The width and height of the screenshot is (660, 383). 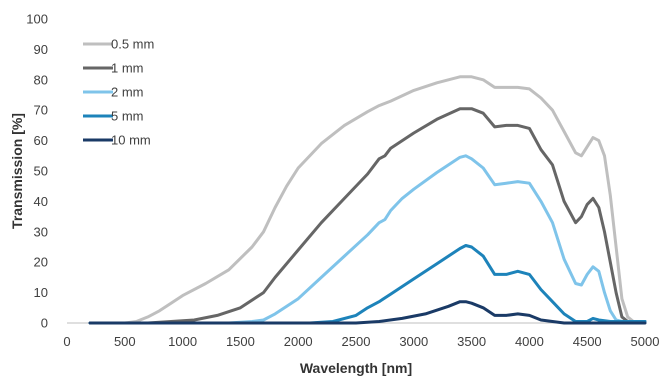 I want to click on x-axis-ticks: 0 500 1000 1500 2000 2500 3000 3500 4000 4500 5000, so click(x=361, y=341).